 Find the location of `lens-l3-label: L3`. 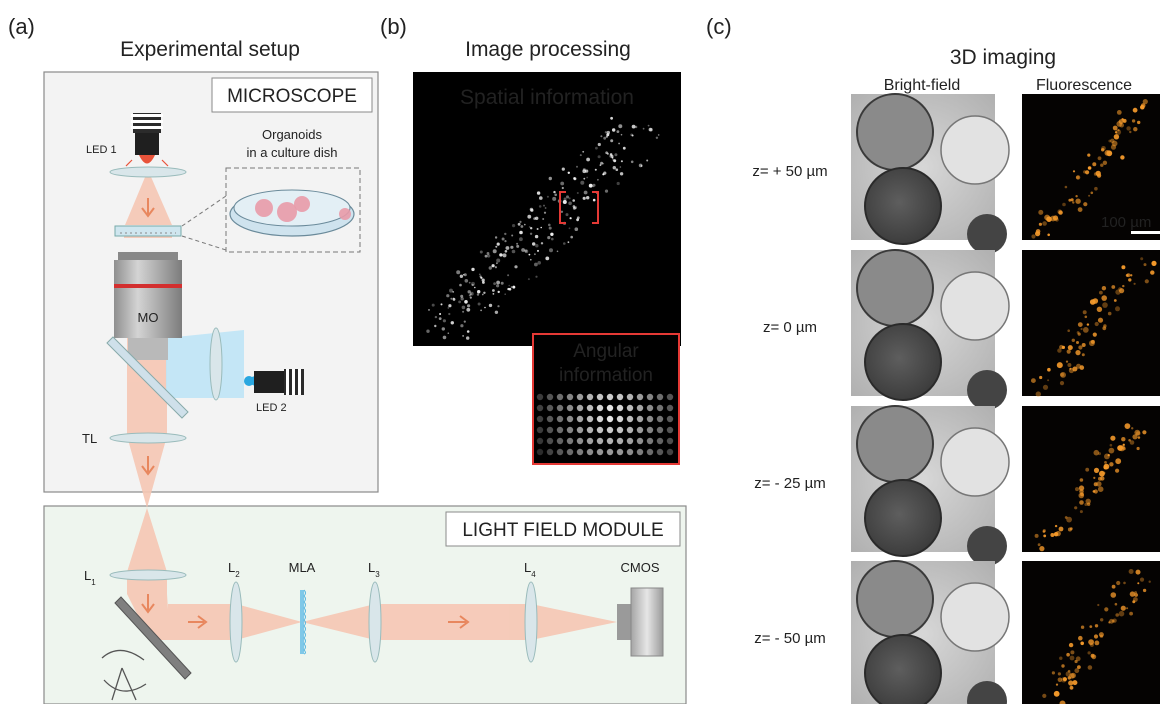

lens-l3-label: L3 is located at coordinates (374, 569).